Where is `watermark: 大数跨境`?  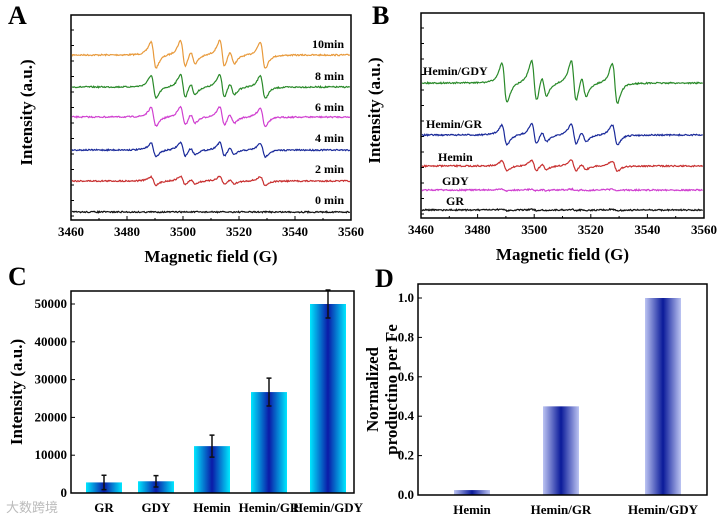
watermark: 大数跨境 is located at coordinates (32, 507).